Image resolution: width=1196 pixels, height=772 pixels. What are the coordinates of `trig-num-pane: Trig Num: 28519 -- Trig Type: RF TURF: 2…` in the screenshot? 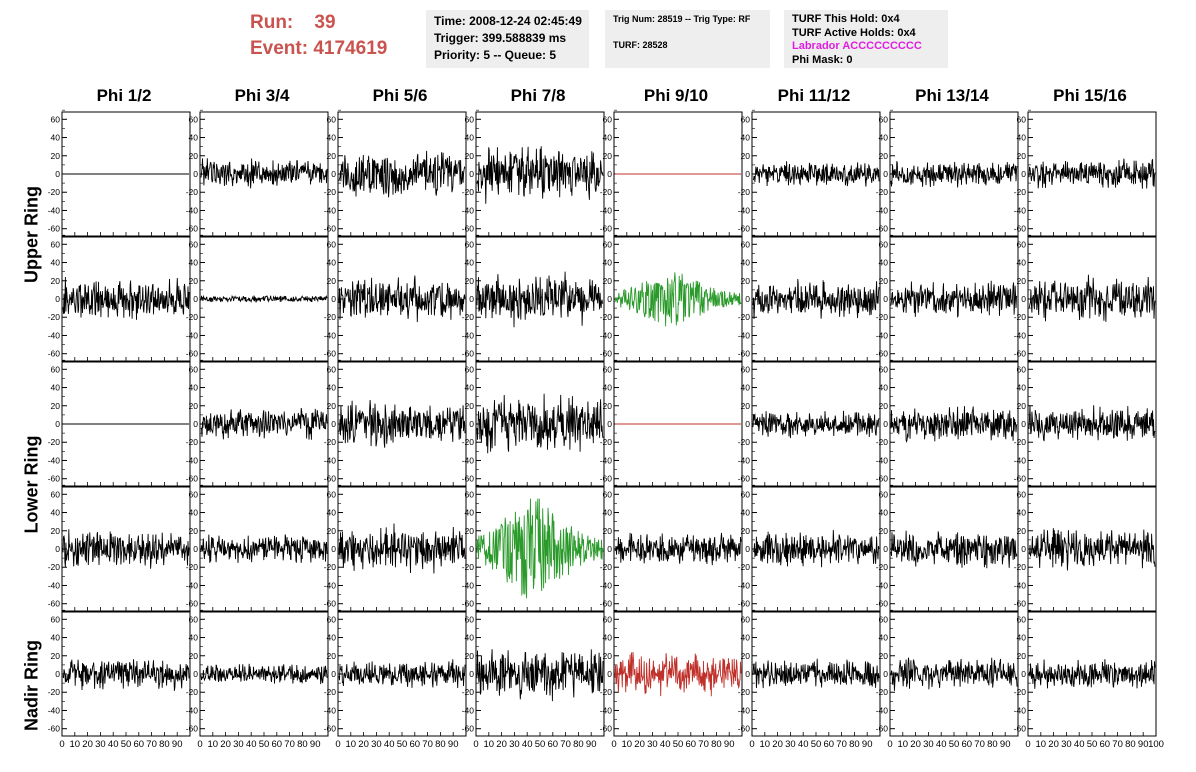 It's located at (687, 39).